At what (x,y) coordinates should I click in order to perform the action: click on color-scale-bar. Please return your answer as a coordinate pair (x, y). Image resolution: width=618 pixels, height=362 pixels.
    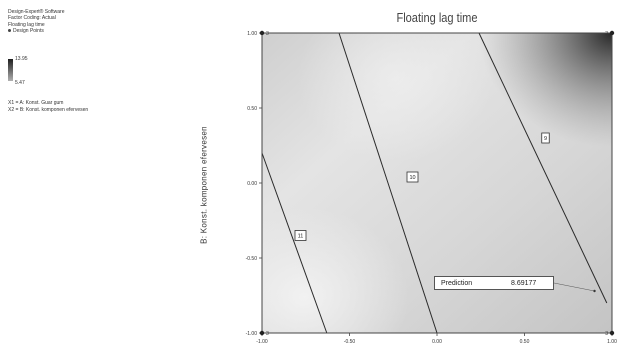
    Looking at the image, I should click on (10, 70).